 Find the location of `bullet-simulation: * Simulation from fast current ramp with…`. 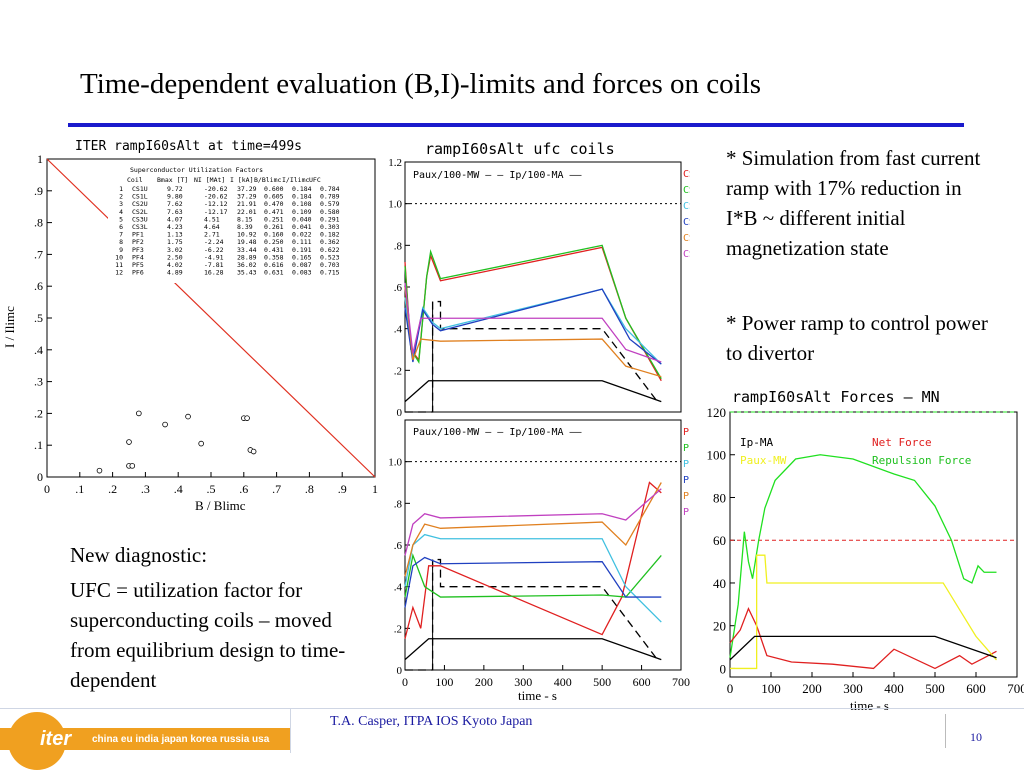

bullet-simulation: * Simulation from fast current ramp with… is located at coordinates (856, 203).